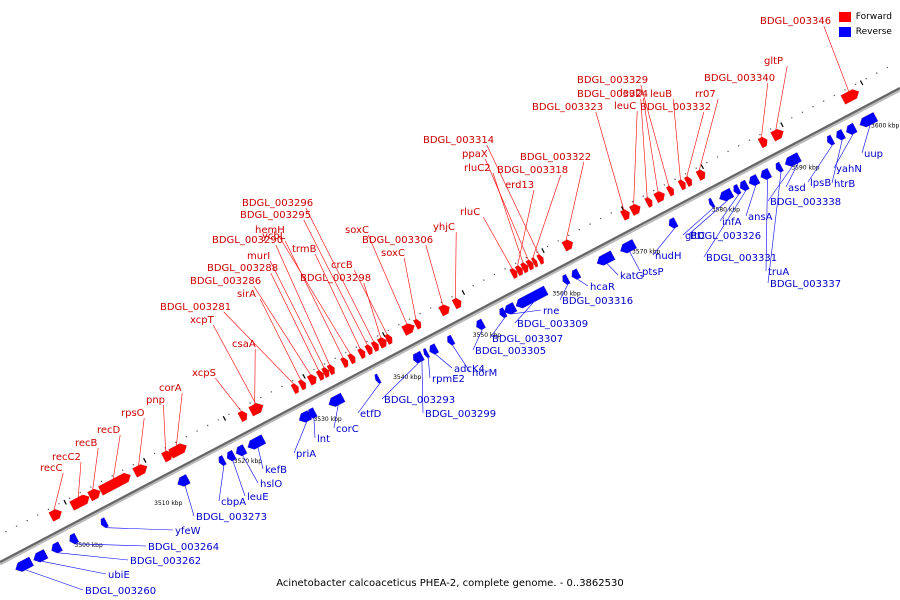 This screenshot has width=900, height=600. What do you see at coordinates (168, 503) in the screenshot?
I see `tick-label: 3510 kbp` at bounding box center [168, 503].